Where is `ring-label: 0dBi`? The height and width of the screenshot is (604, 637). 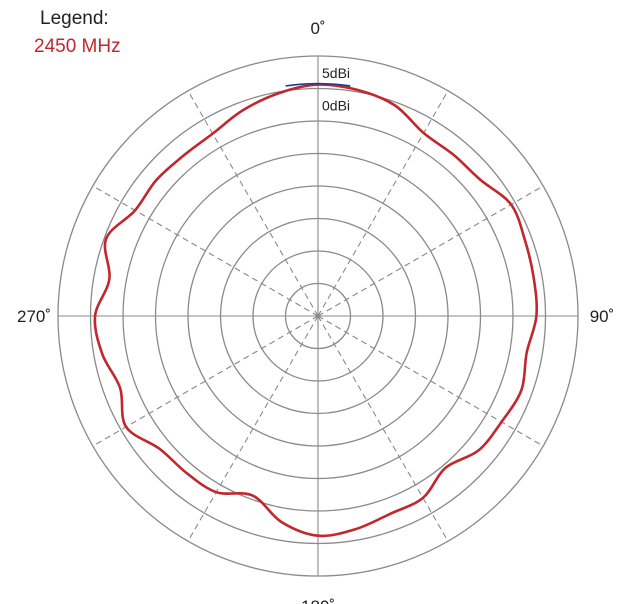
ring-label: 0dBi is located at coordinates (336, 106).